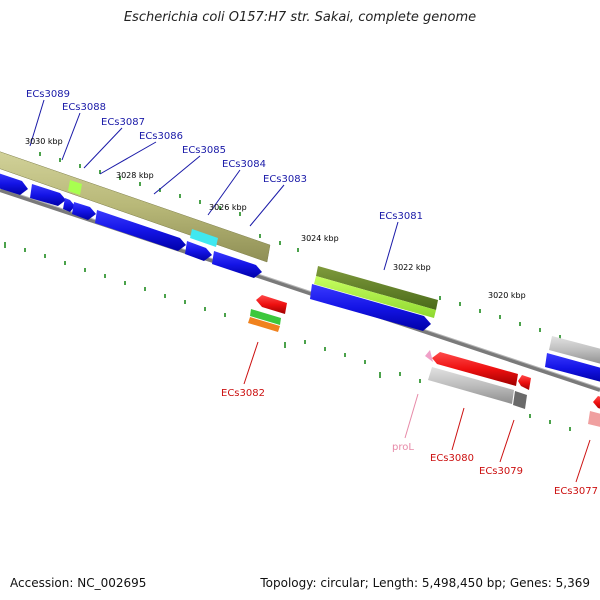 The image size is (600, 600). I want to click on gene-label-ecs3080: ECs3080, so click(452, 458).